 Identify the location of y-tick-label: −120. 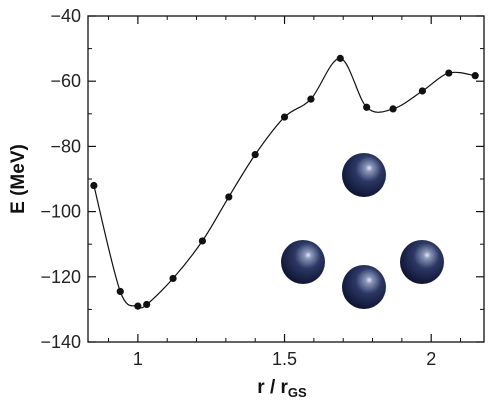
(60, 277).